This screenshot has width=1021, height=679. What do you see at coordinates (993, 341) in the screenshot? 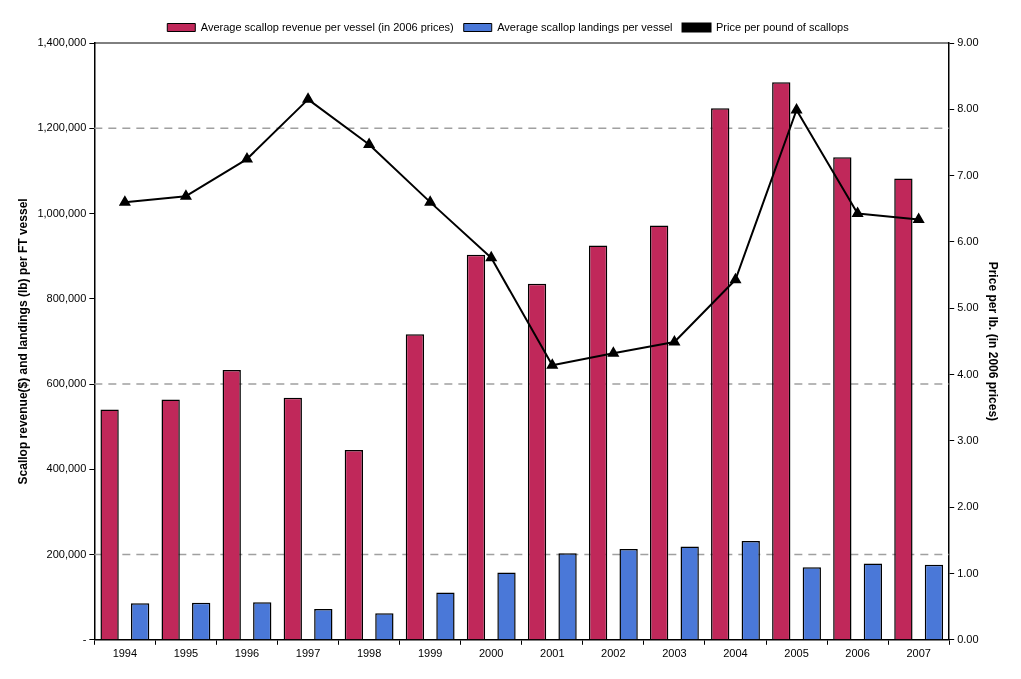
I see `y2-axis-title: Price per lb. (in 2006 prices)` at bounding box center [993, 341].